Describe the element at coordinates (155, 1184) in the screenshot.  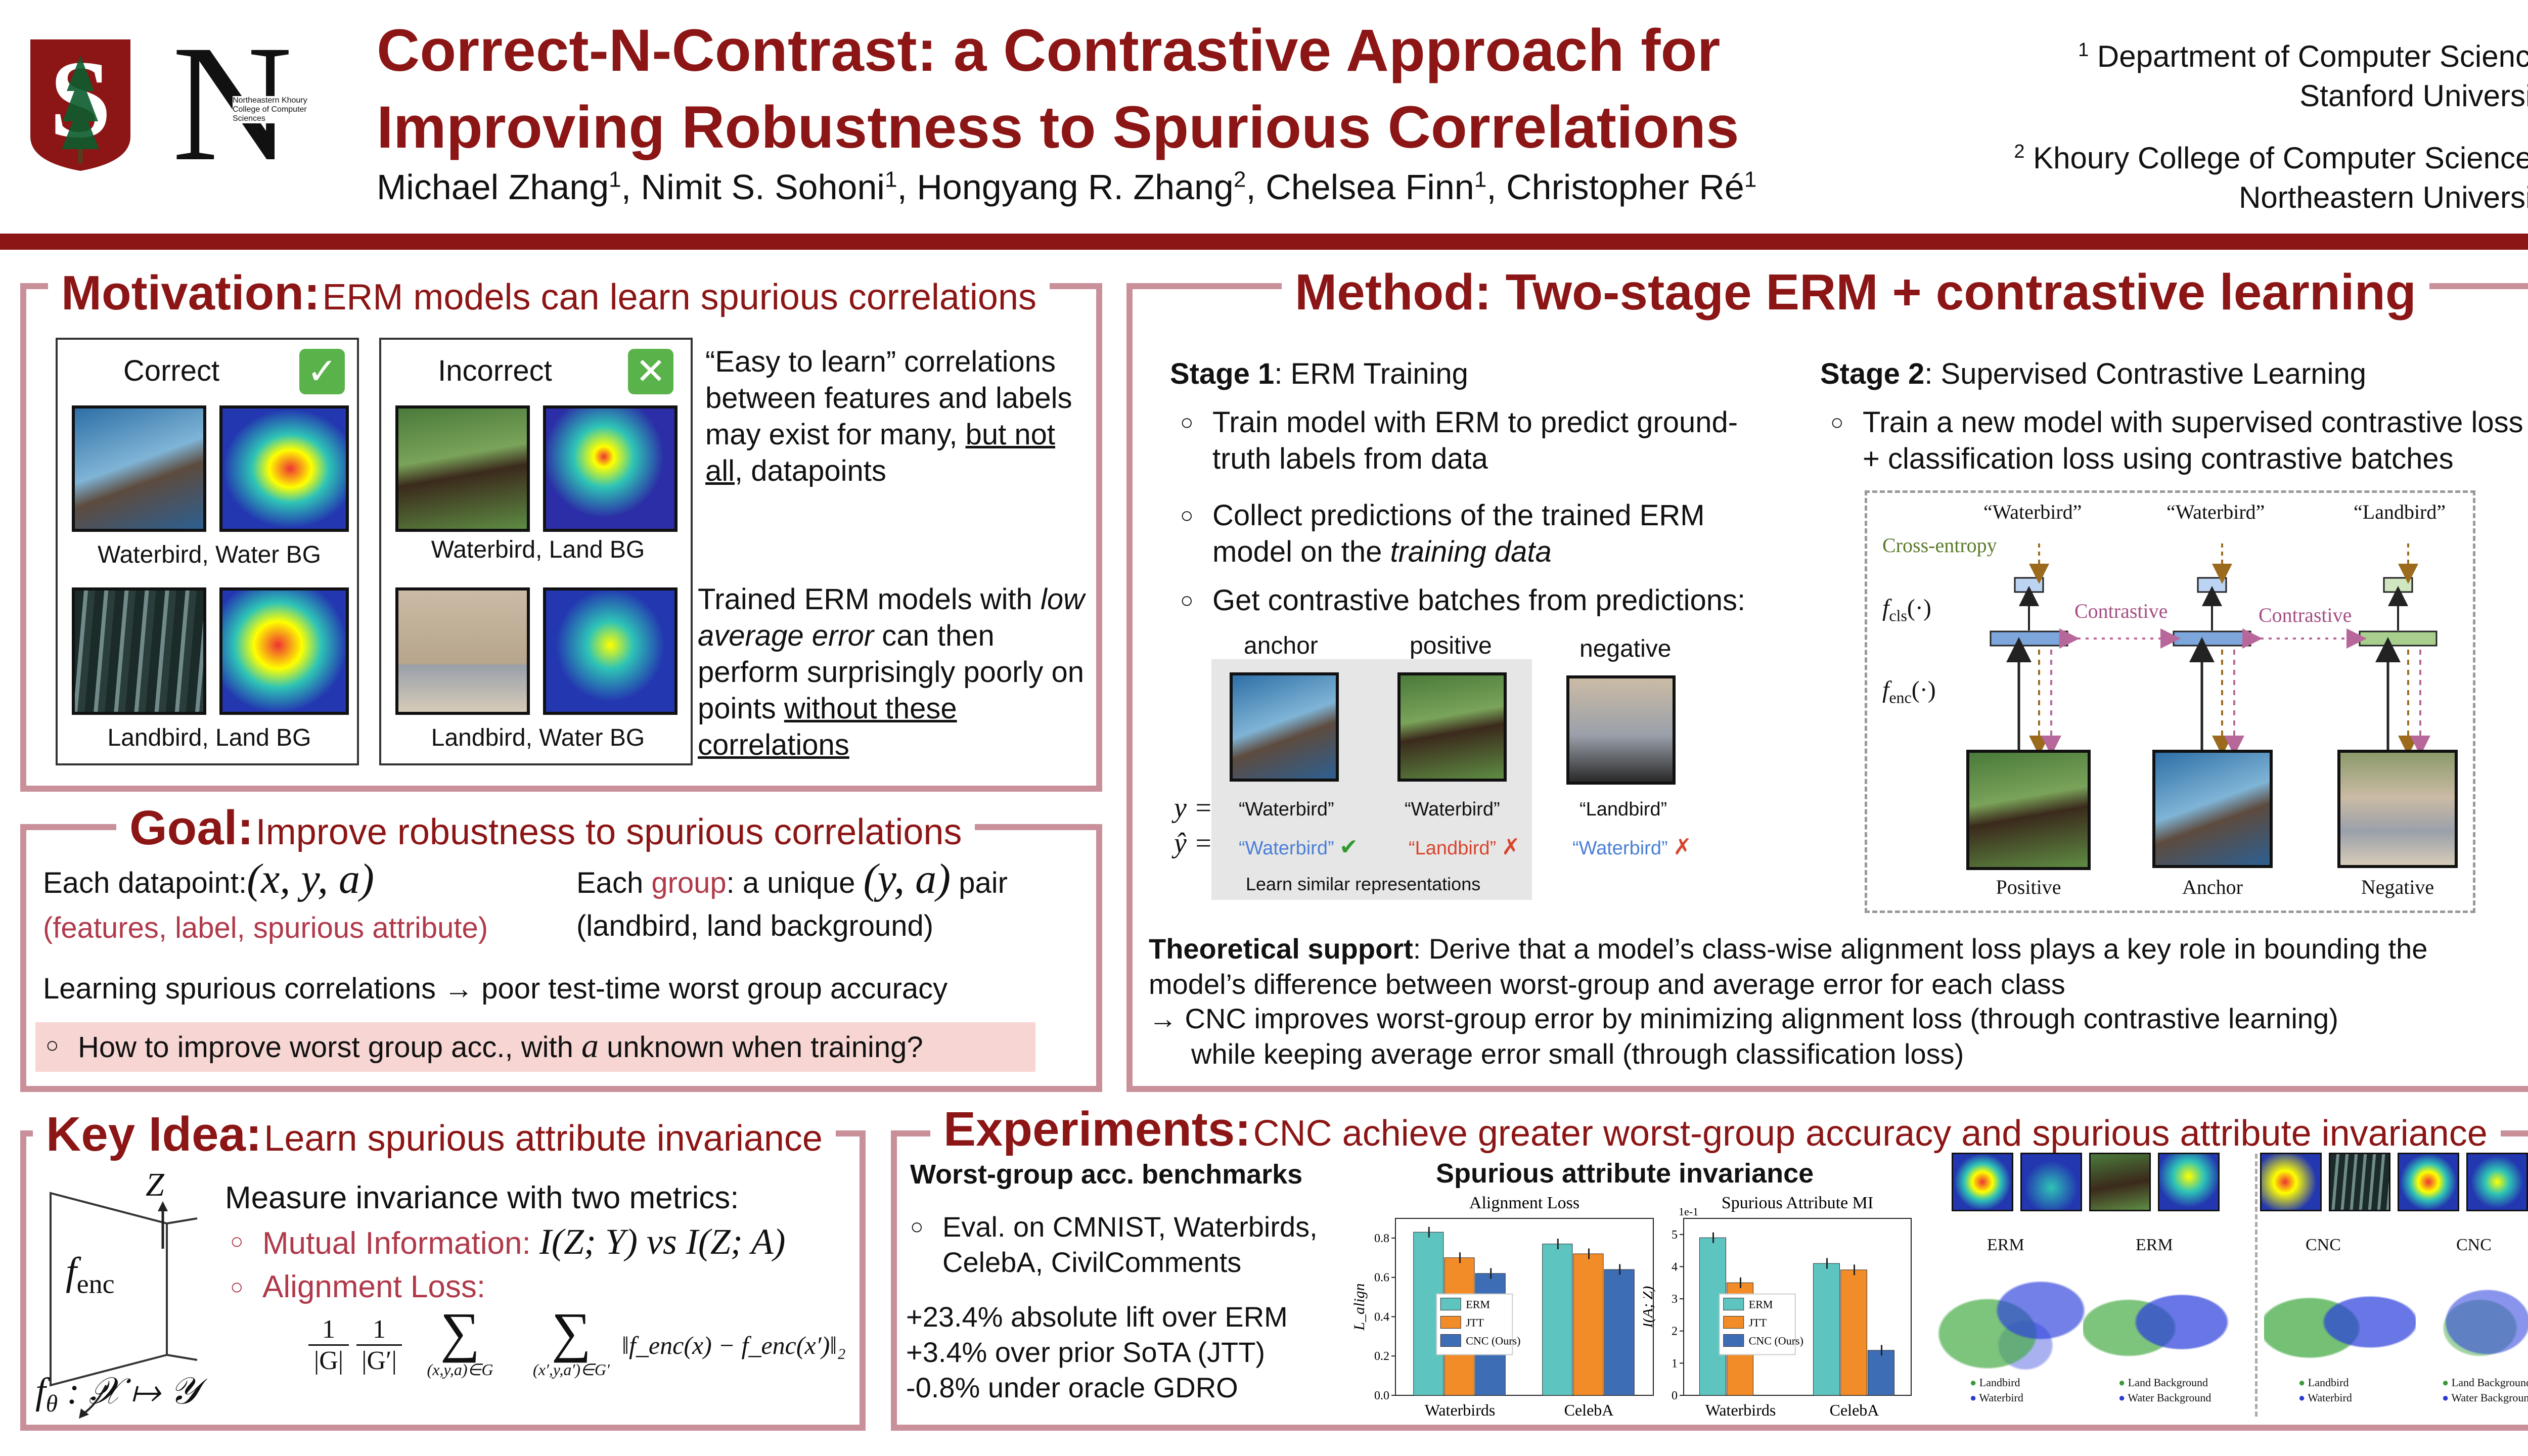
I see `z-label: Z` at that location.